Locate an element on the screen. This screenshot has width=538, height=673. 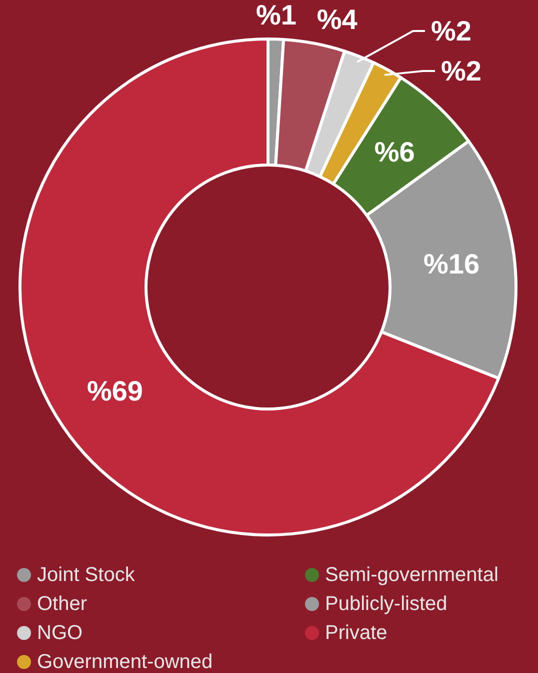
legend-label: Private is located at coordinates (356, 633).